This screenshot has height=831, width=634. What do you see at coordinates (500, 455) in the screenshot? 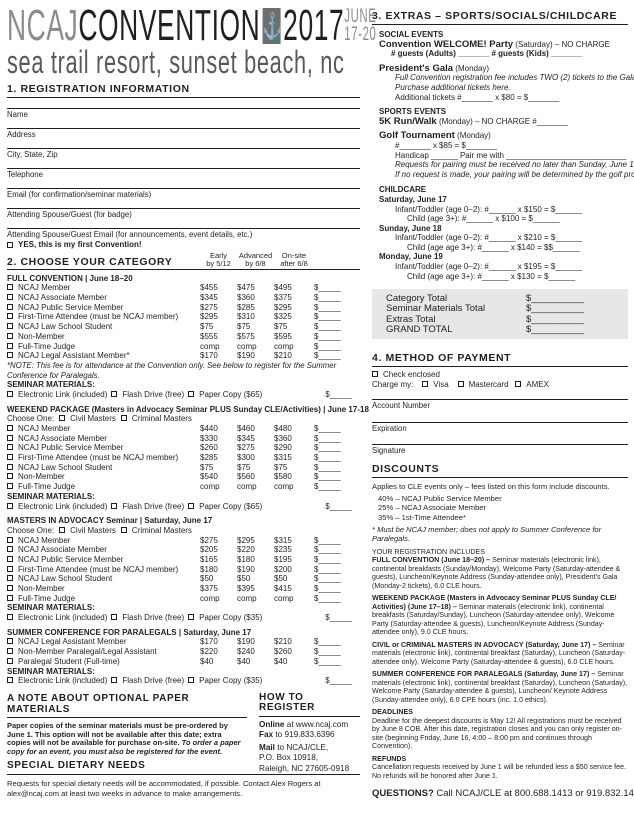
I see `payment-field: Signature` at bounding box center [500, 455].